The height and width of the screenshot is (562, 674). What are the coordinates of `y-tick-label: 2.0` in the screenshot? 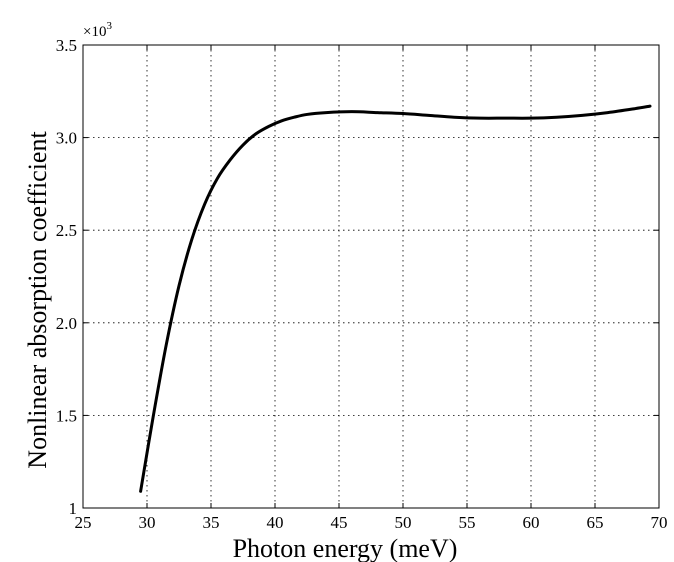 It's located at (66, 323).